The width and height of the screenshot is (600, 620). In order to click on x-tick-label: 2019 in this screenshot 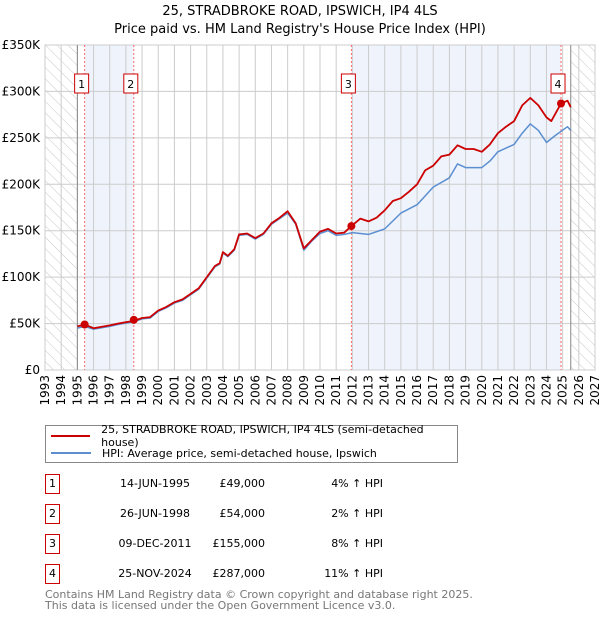, I will do `click(466, 390)`.